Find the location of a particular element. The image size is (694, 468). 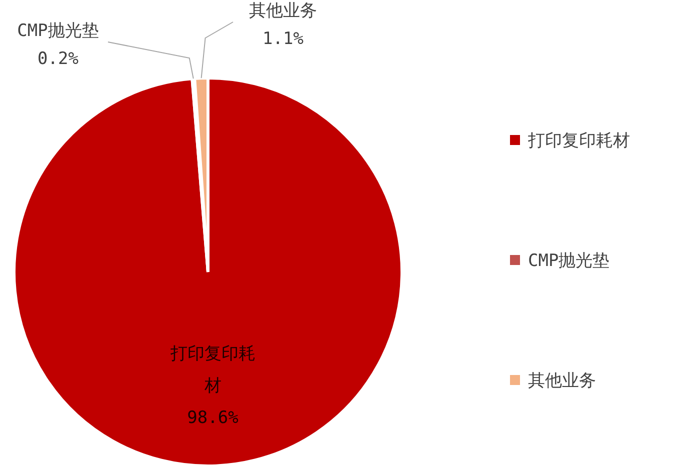

slice-label: 其他业务 is located at coordinates (283, 11).